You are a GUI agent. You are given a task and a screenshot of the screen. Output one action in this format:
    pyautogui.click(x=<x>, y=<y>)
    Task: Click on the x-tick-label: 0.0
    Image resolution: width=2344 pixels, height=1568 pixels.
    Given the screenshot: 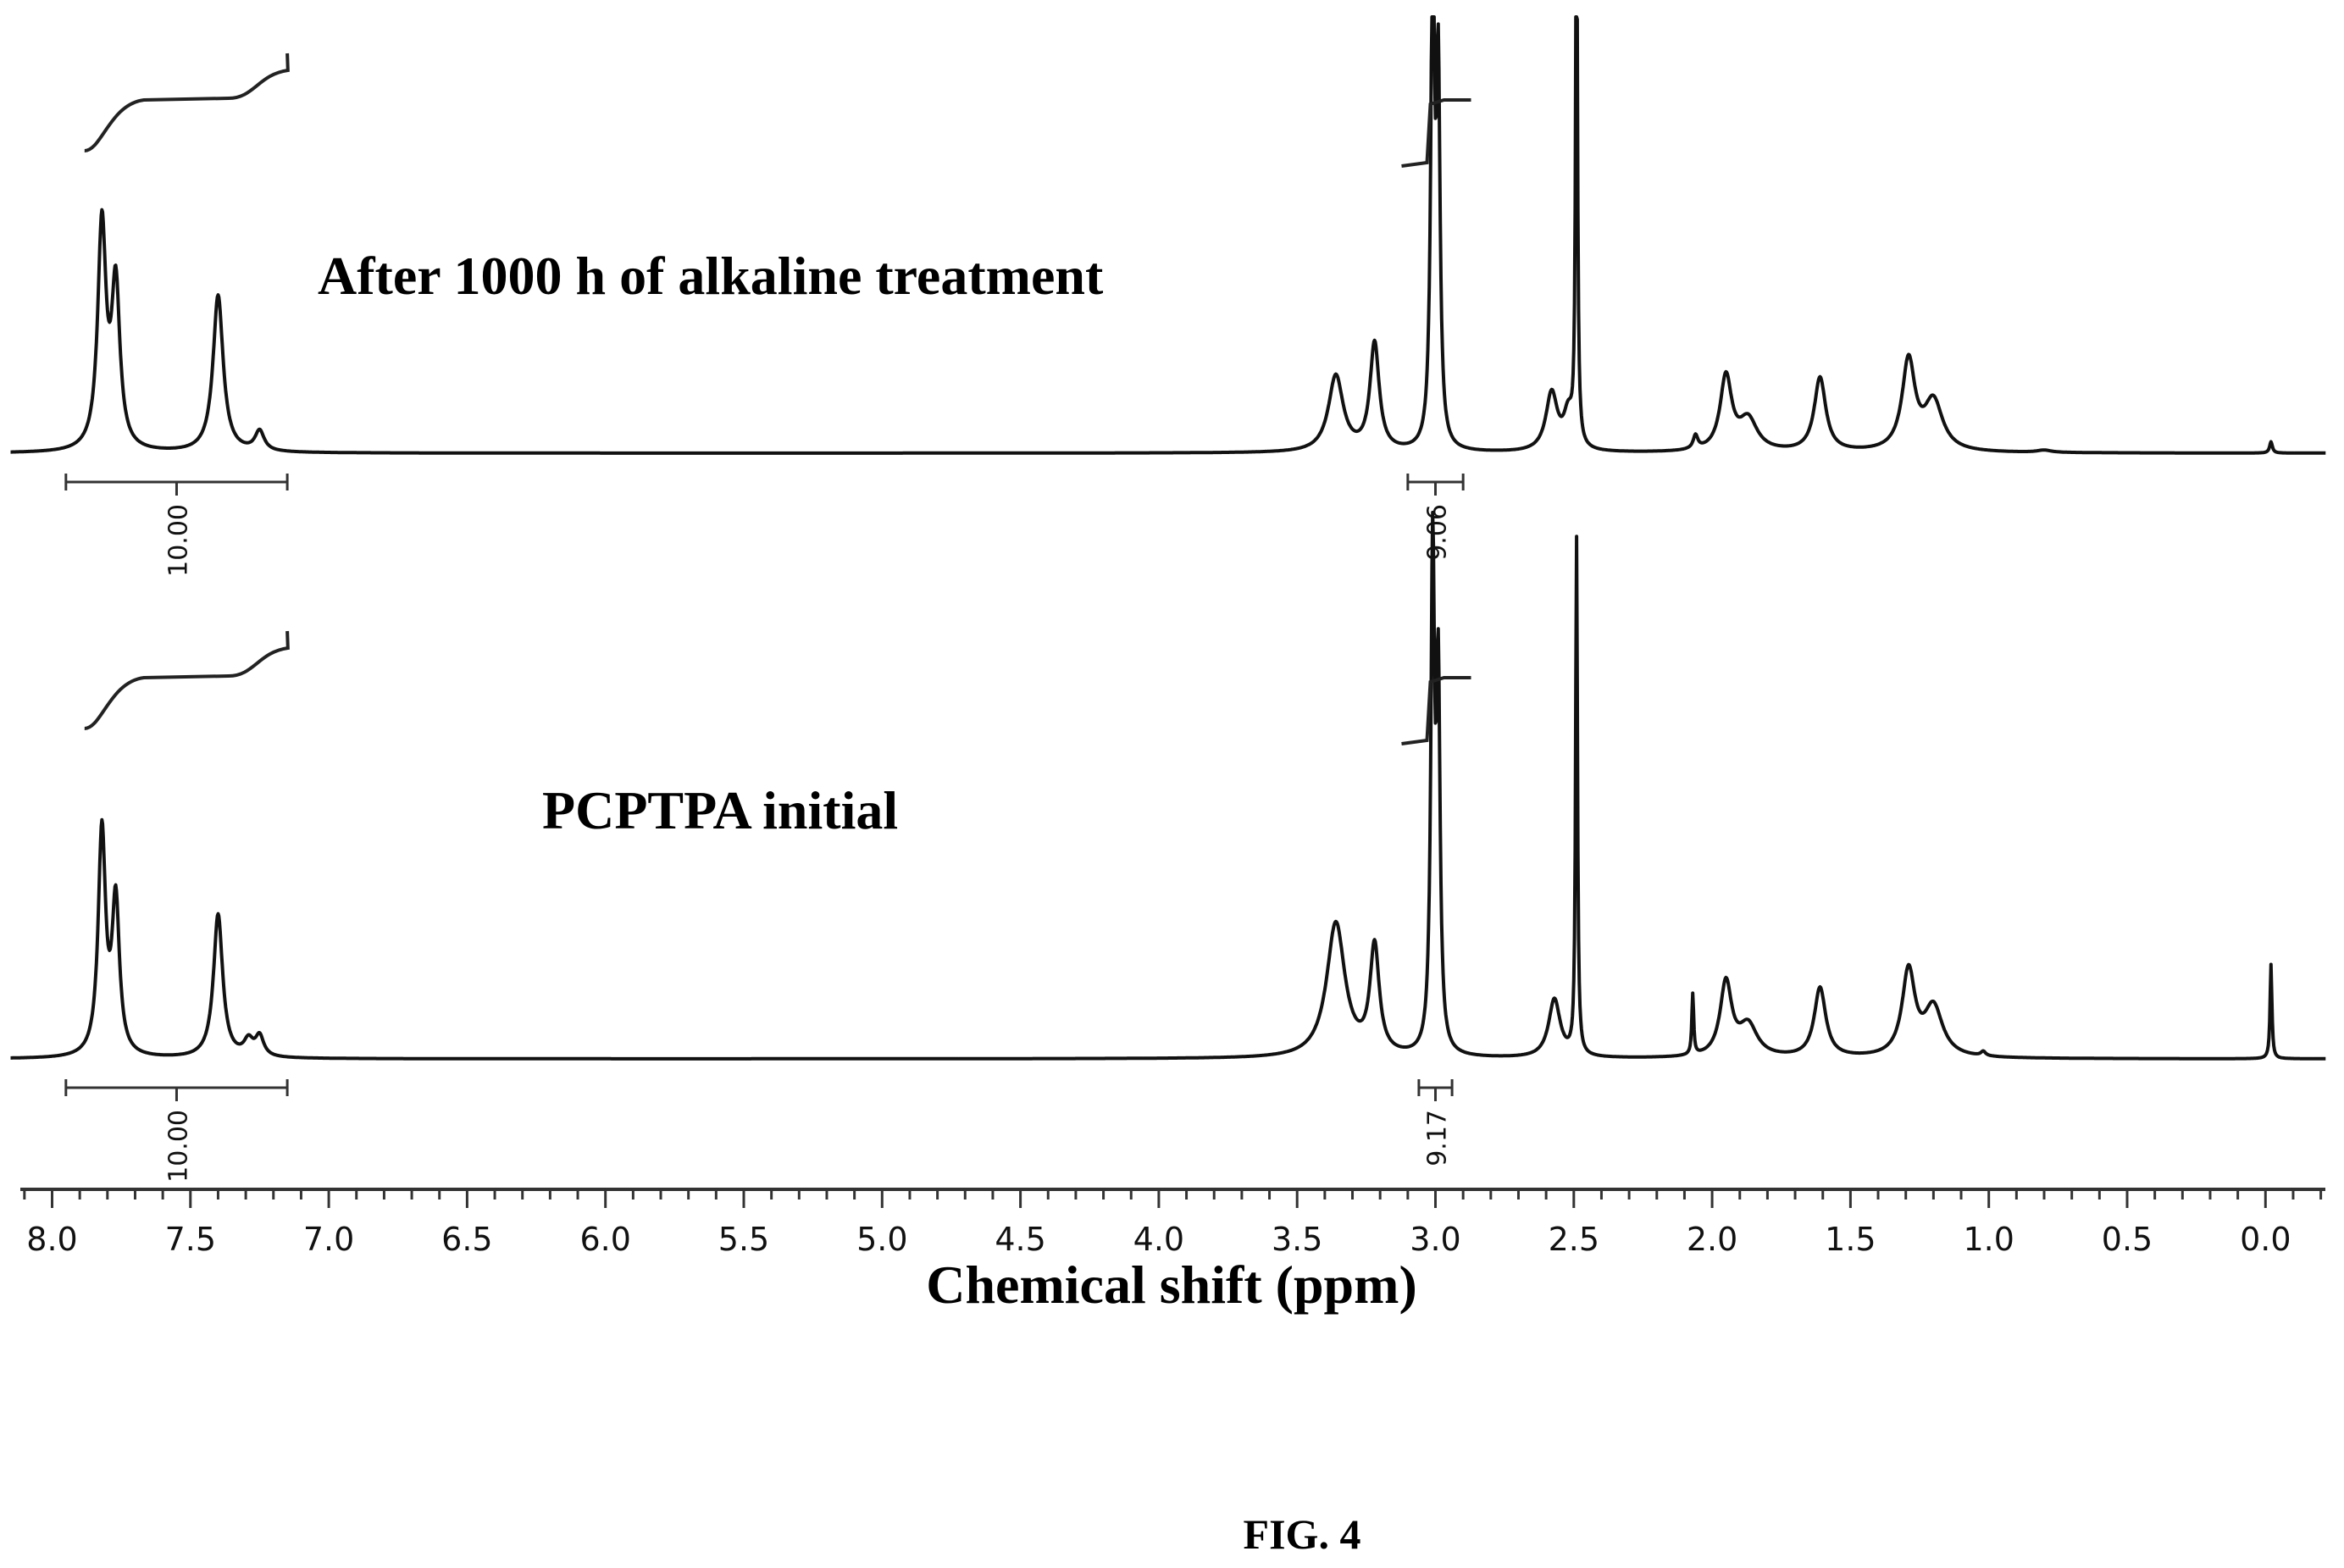 What is the action you would take?
    pyautogui.click(x=2265, y=1239)
    